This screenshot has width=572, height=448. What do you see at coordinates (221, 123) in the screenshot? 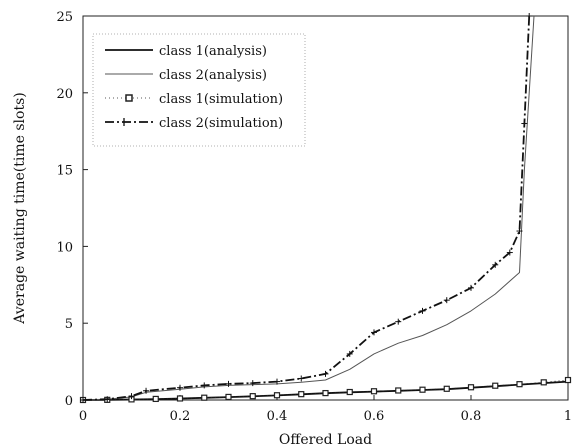
I see `legend-label: class 2(simulation)` at bounding box center [221, 123].